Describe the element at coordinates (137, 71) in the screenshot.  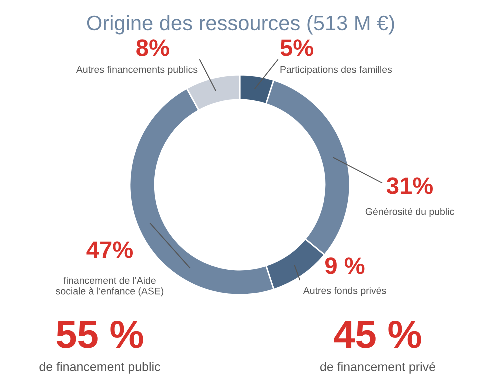
I see `slice-label: Autres financements publics` at that location.